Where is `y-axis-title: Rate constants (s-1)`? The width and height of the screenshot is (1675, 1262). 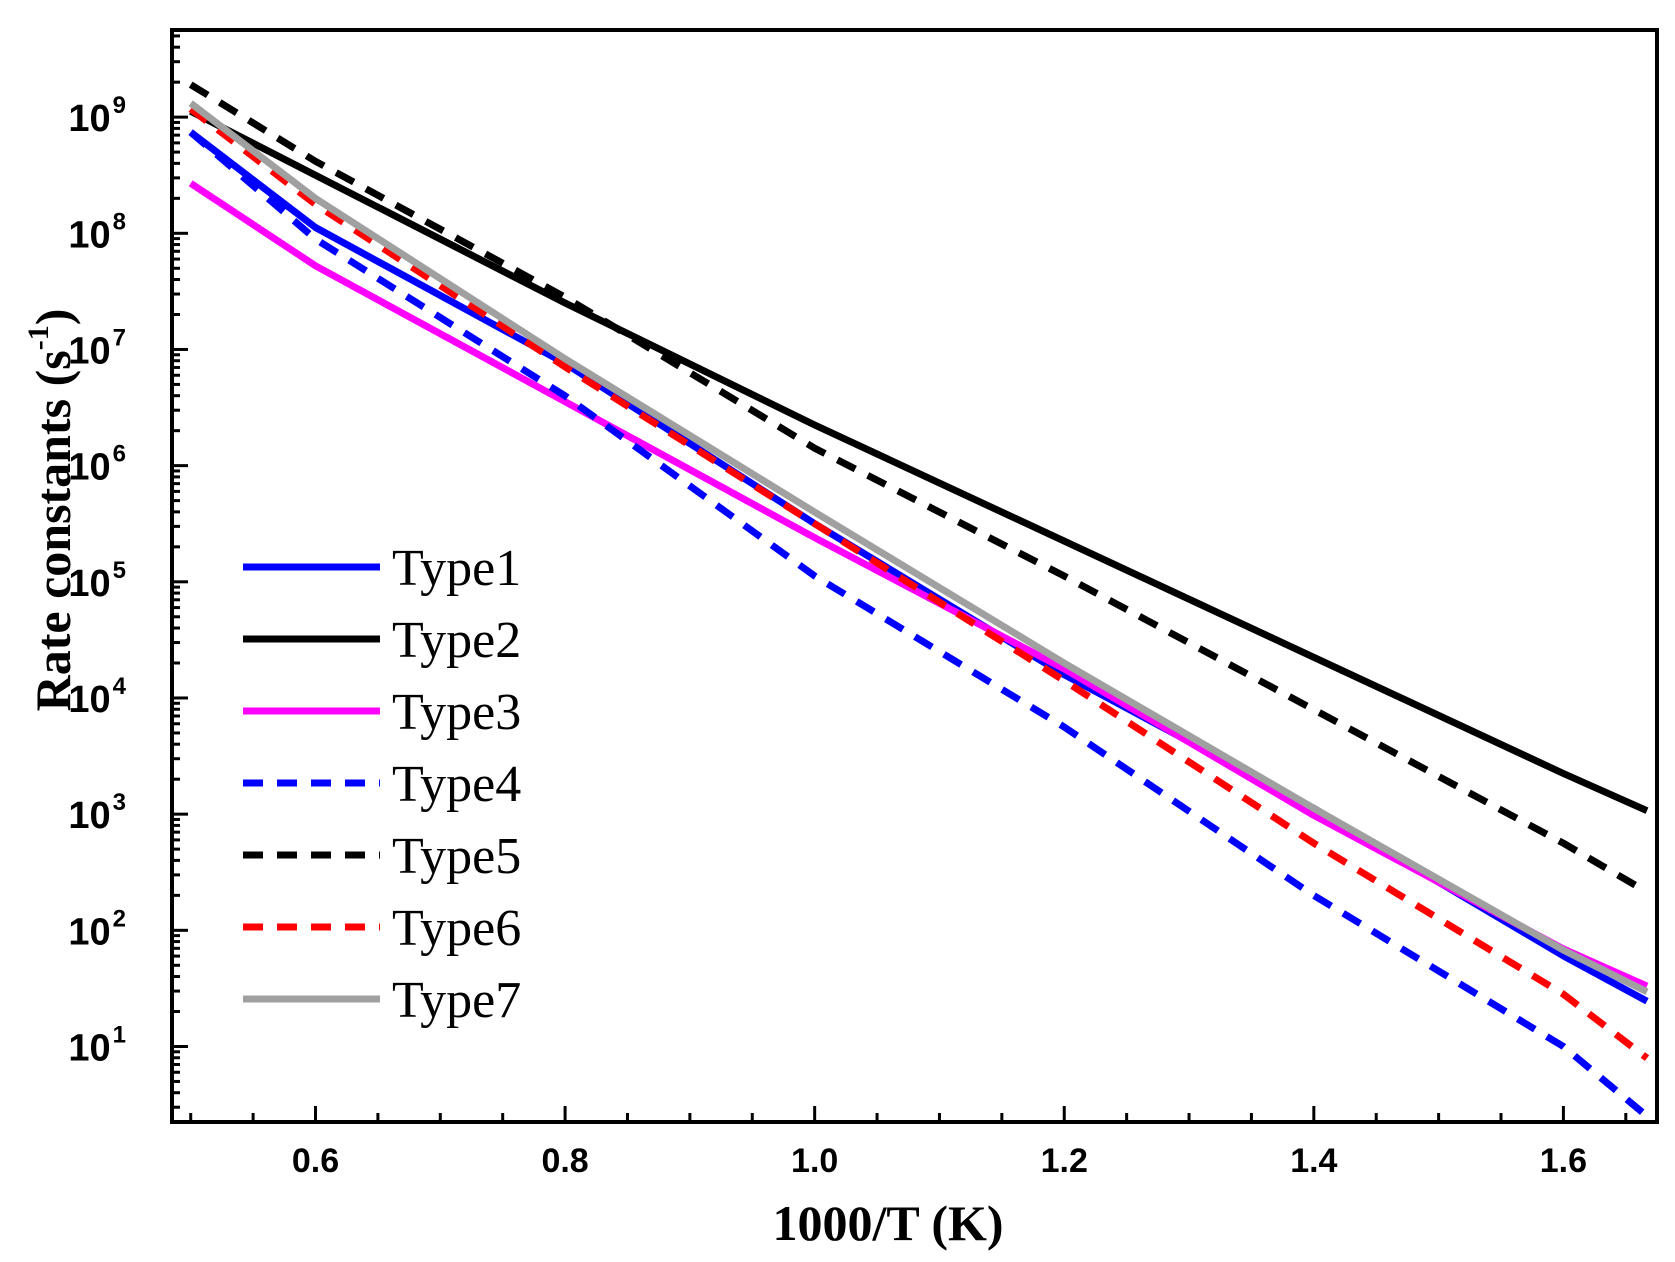
y-axis-title: Rate constants (s-1) is located at coordinates (51, 510).